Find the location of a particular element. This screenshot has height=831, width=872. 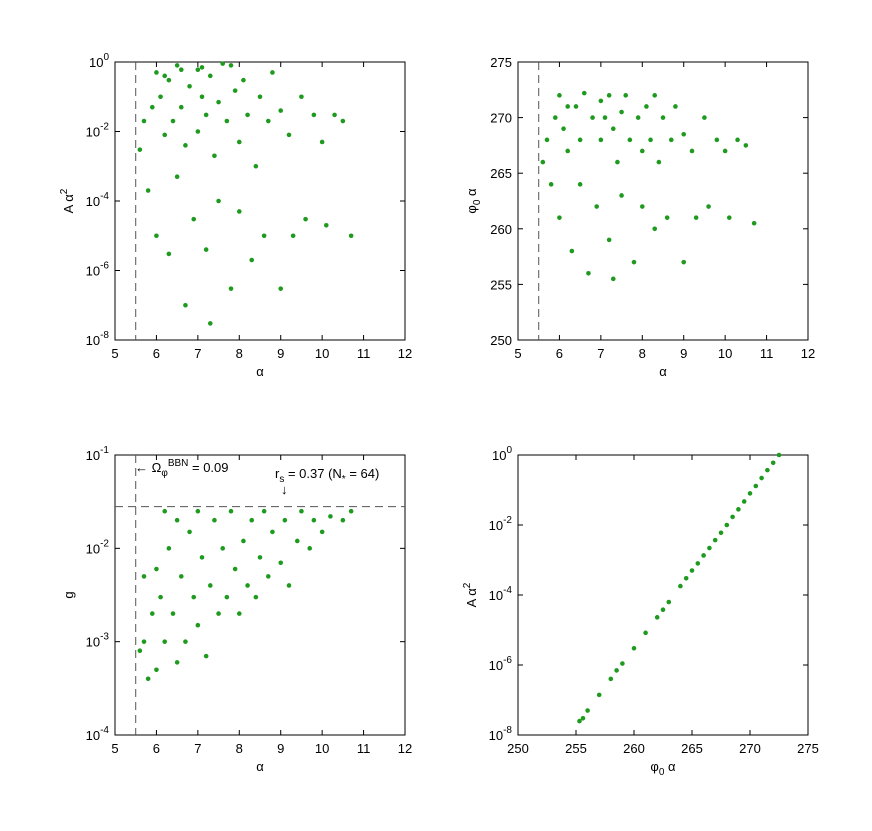

annotation: ↓ is located at coordinates (284, 489).